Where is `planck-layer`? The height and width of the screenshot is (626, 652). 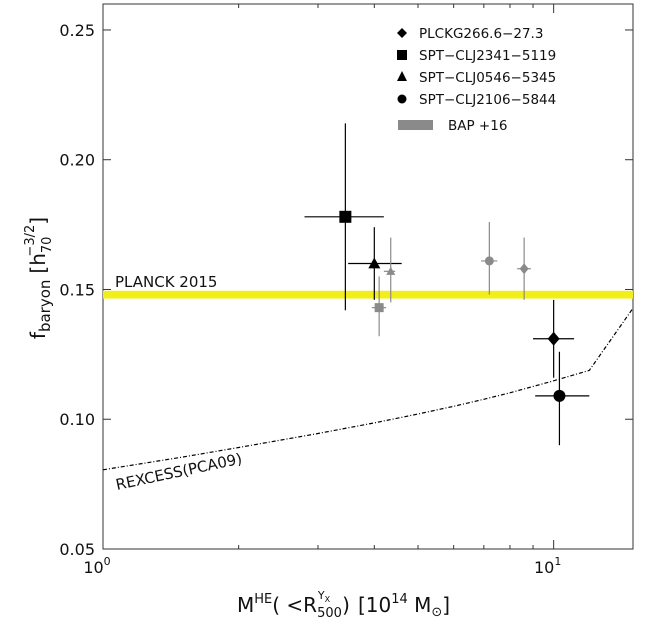 planck-layer is located at coordinates (368, 294).